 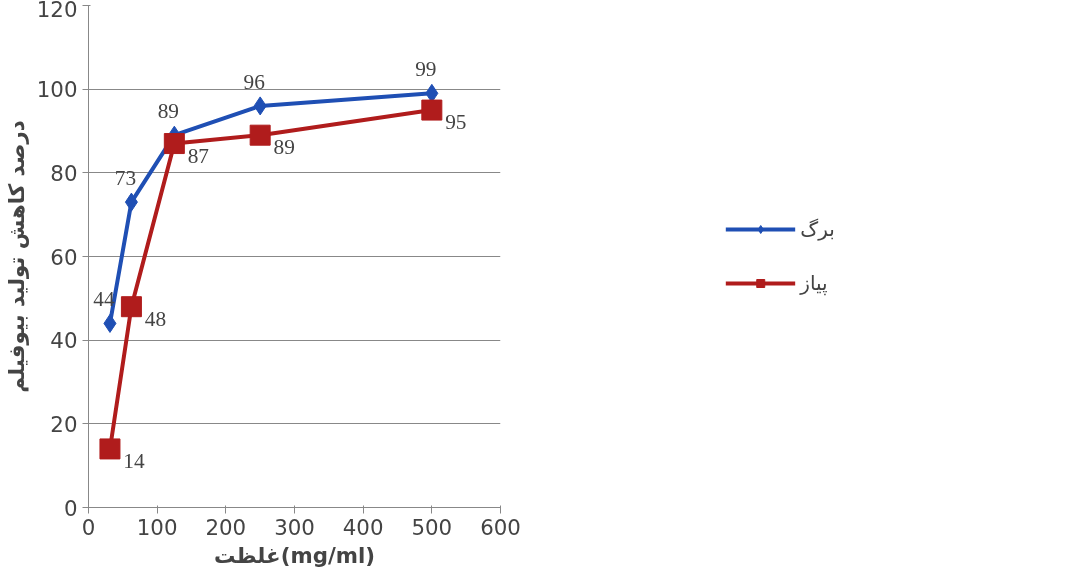 What do you see at coordinates (16, 256) in the screenshot?
I see `y-axis-title: درصد کاهش تولید بیوفیلم` at bounding box center [16, 256].